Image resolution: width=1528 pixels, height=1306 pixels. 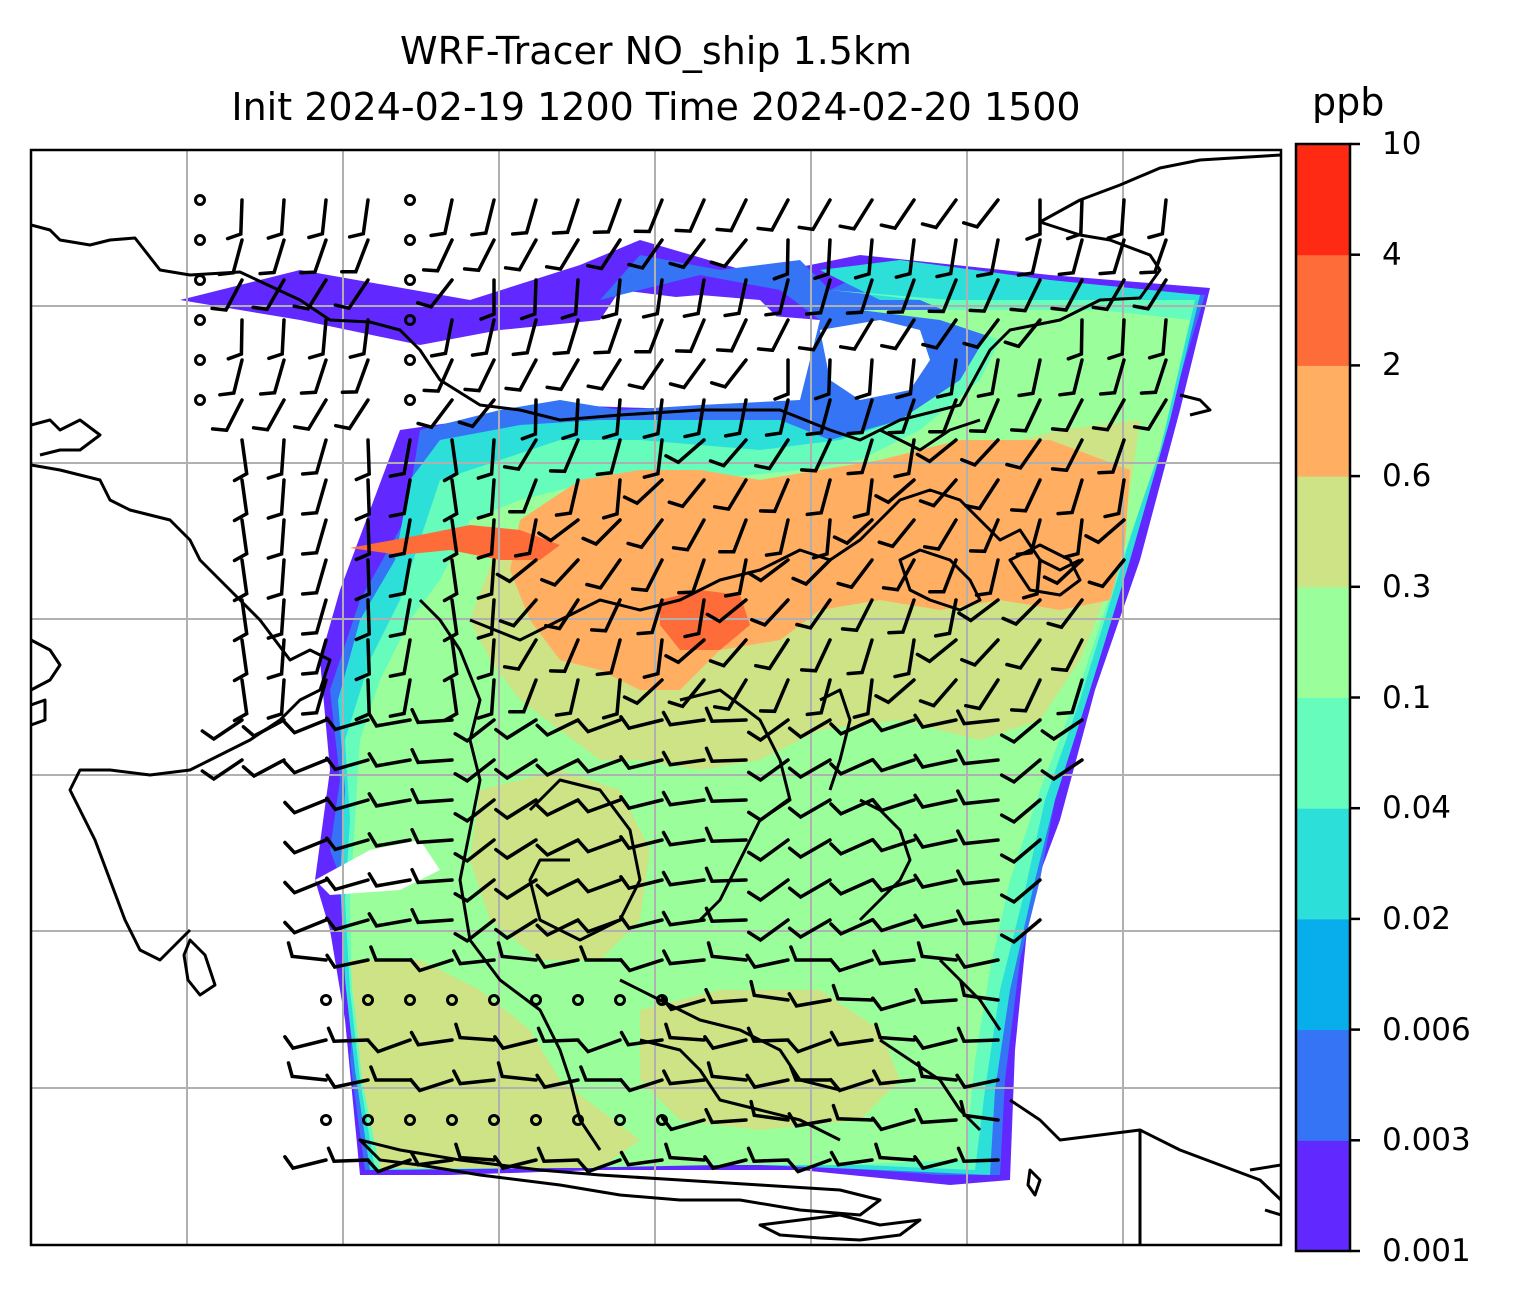 I want to click on colorbar-tick-label: 2, so click(x=1392, y=365).